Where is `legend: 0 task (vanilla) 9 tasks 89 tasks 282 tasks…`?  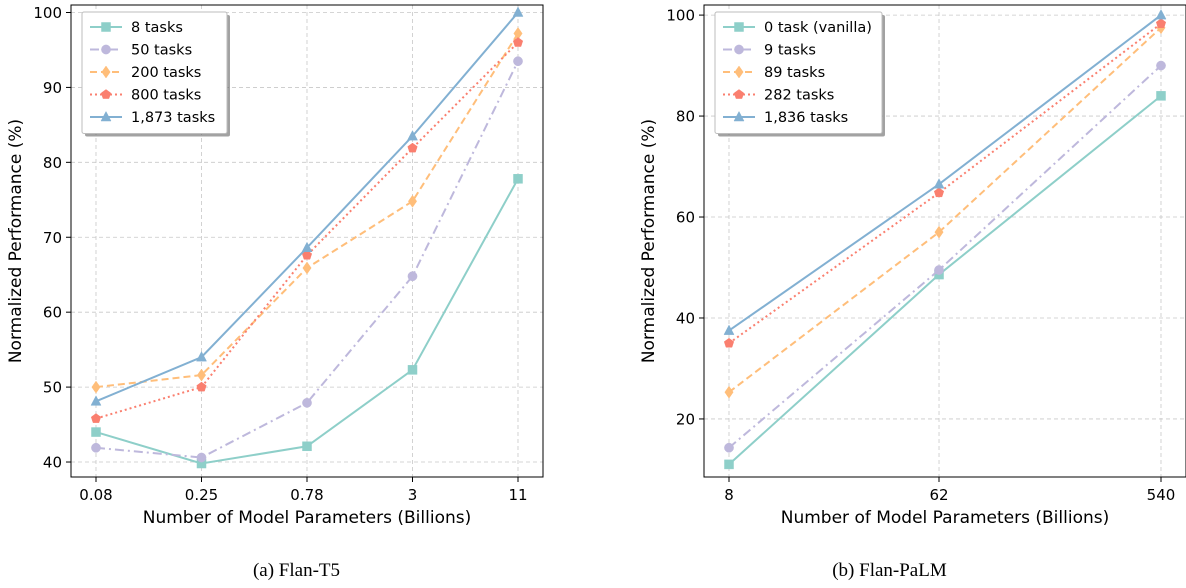 legend: 0 task (vanilla) 9 tasks 89 tasks 282 tasks… is located at coordinates (799, 74).